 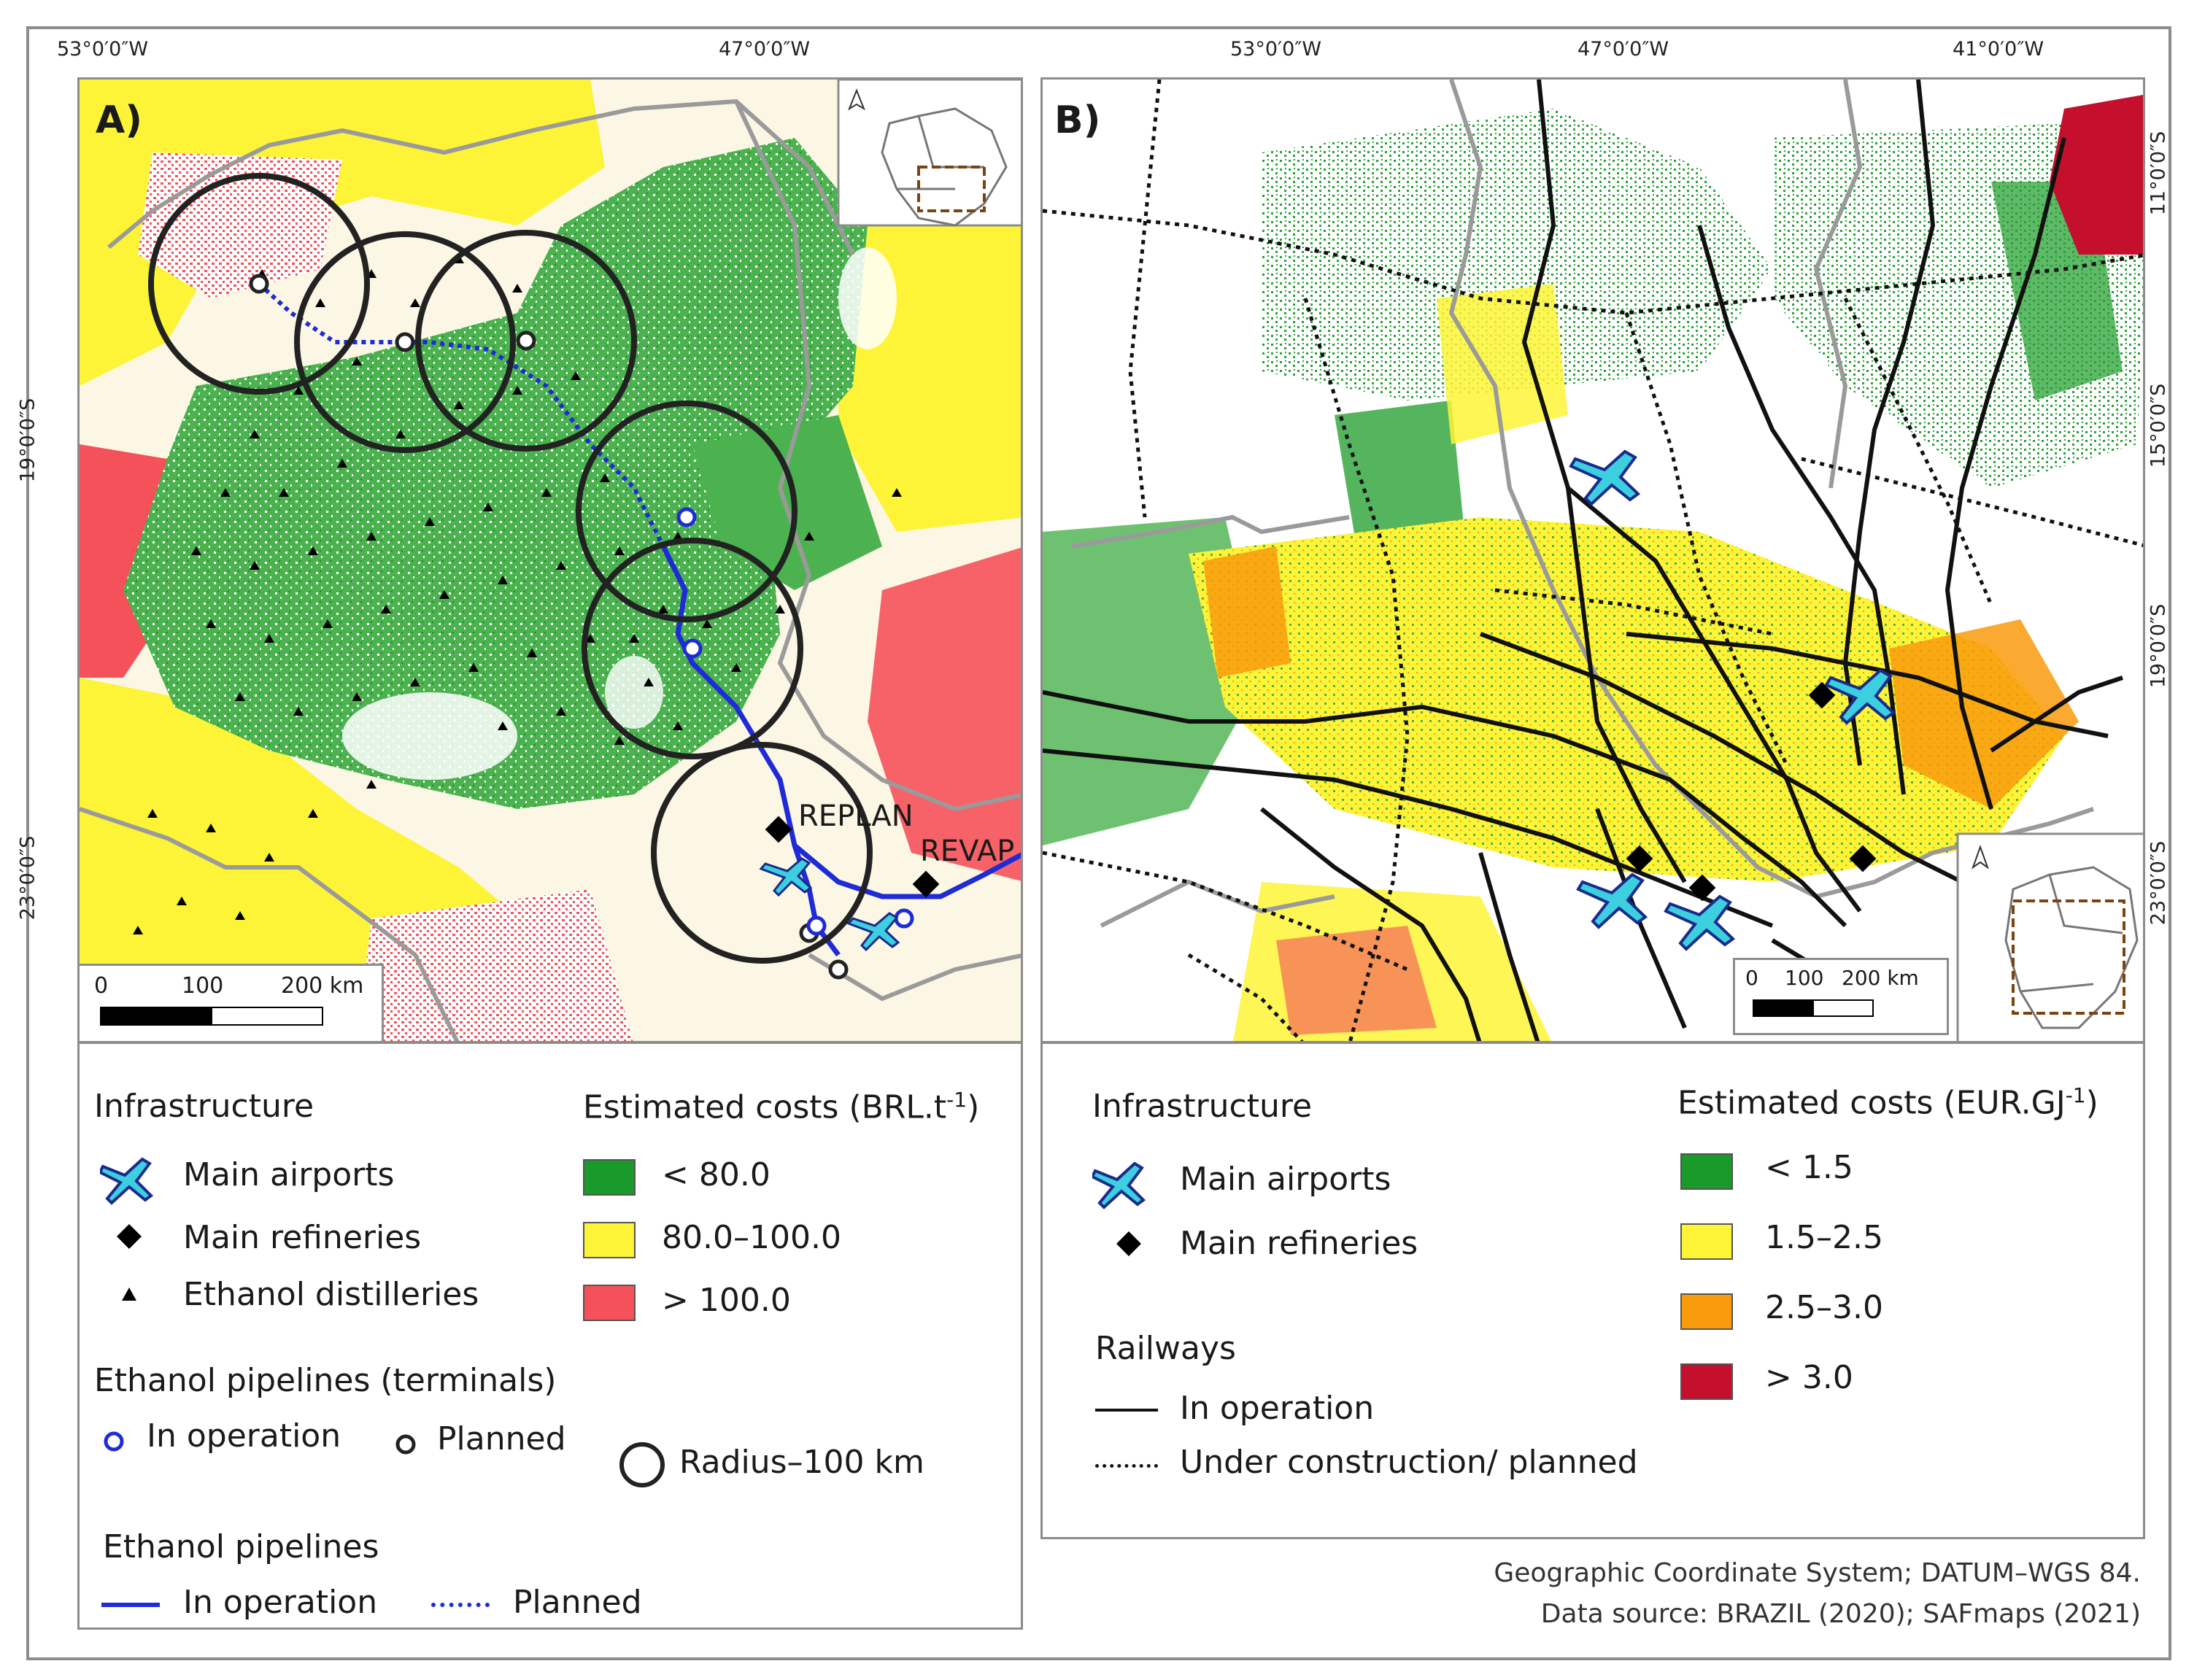 I want to click on legend-a-pipeline-planned: Planned, so click(x=577, y=1602).